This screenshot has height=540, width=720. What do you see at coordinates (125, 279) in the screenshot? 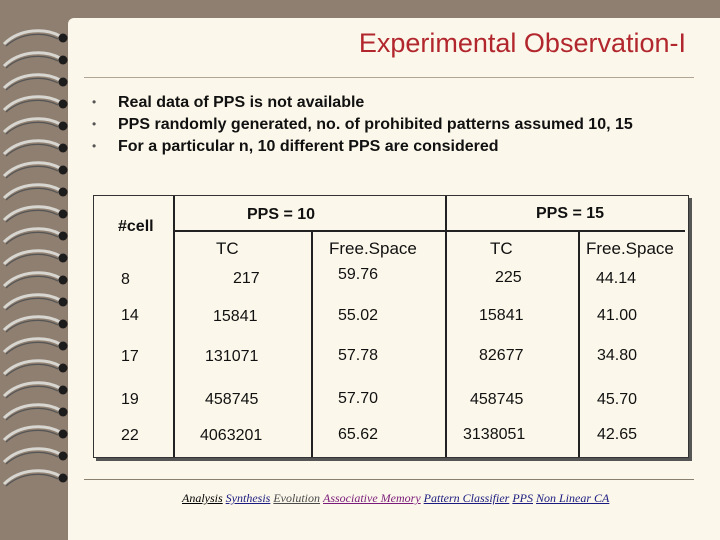
I see `table-cell: 8` at bounding box center [125, 279].